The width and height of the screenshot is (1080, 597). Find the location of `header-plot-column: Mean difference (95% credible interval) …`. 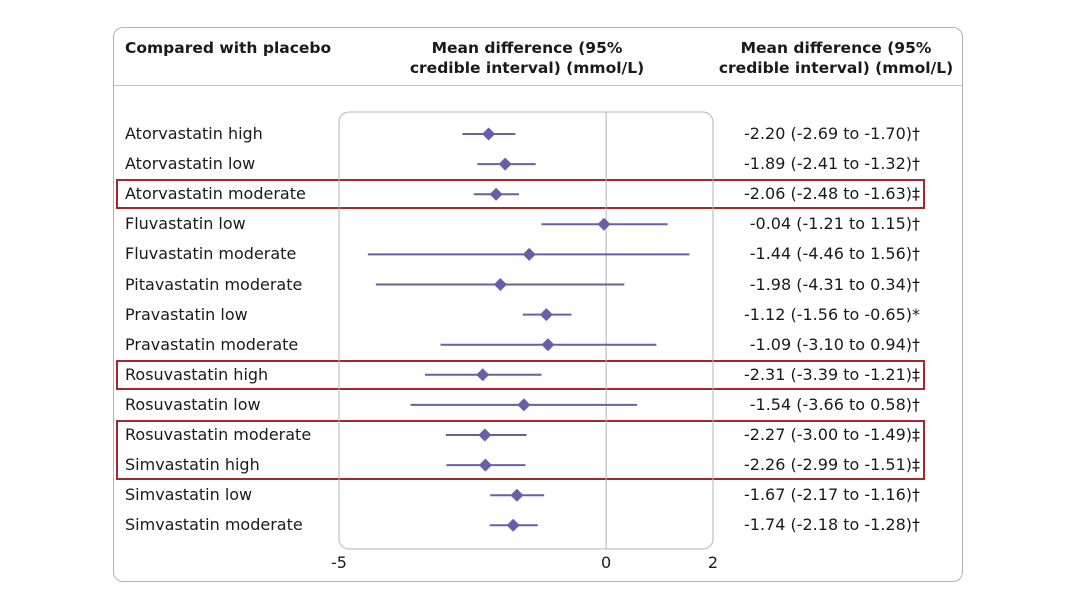

header-plot-column: Mean difference (95% credible interval) … is located at coordinates (527, 58).